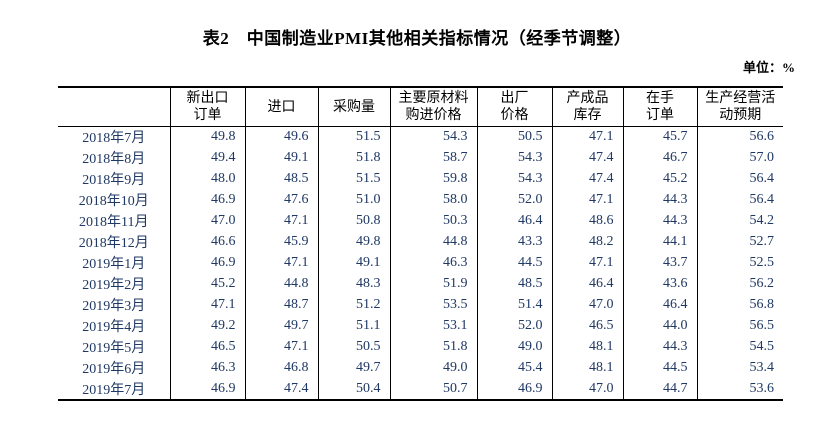  I want to click on value-cell-new-export-orders: 47.1, so click(207, 305).